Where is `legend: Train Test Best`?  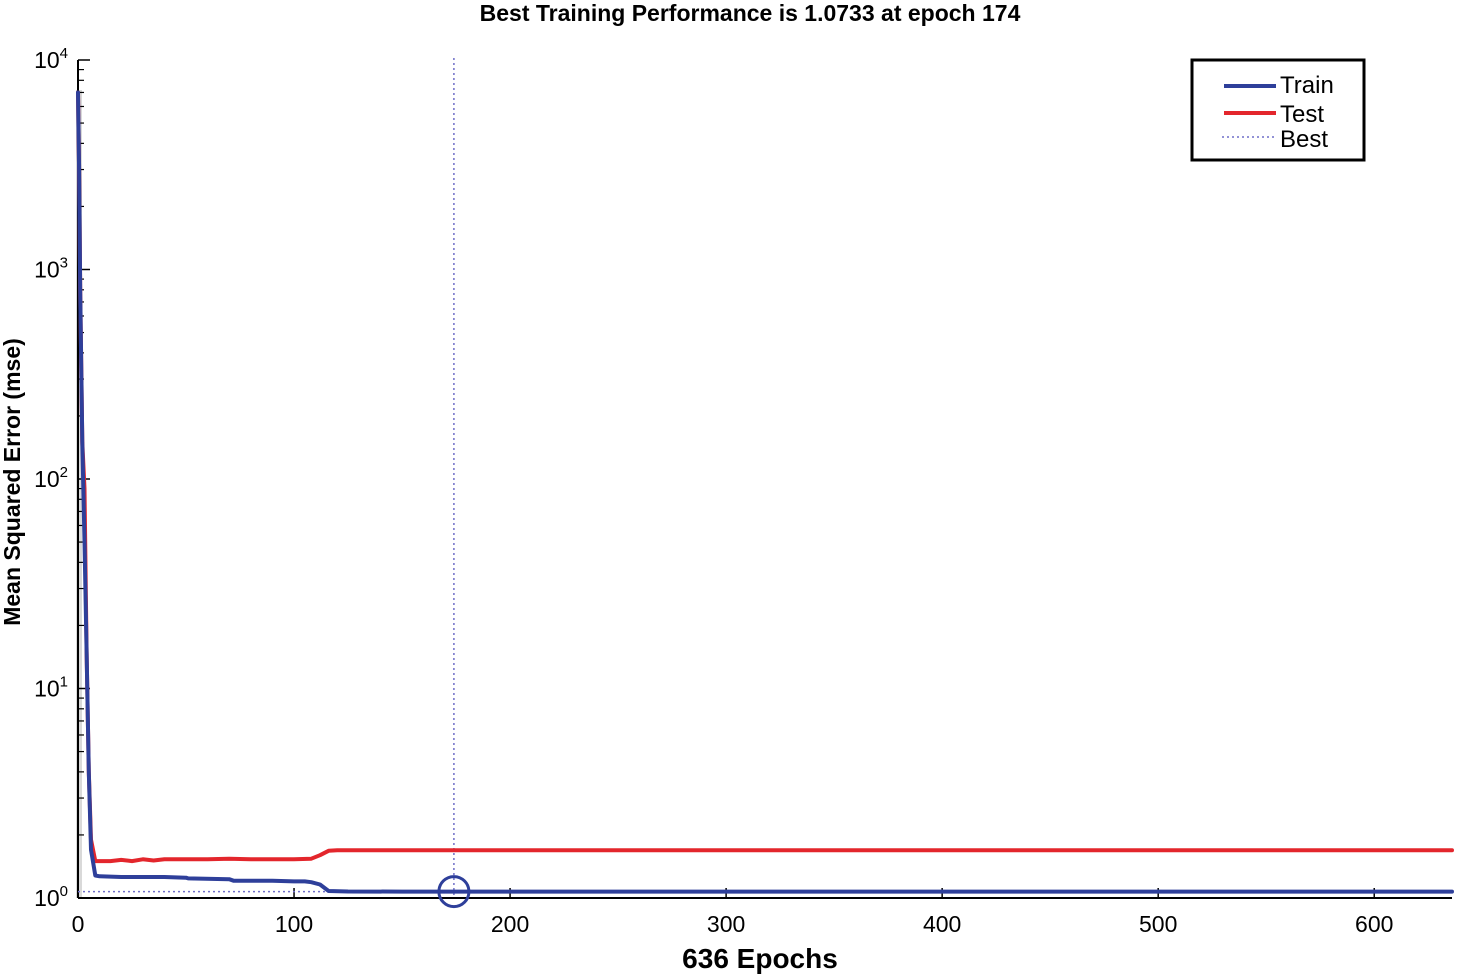 legend: Train Test Best is located at coordinates (1278, 110).